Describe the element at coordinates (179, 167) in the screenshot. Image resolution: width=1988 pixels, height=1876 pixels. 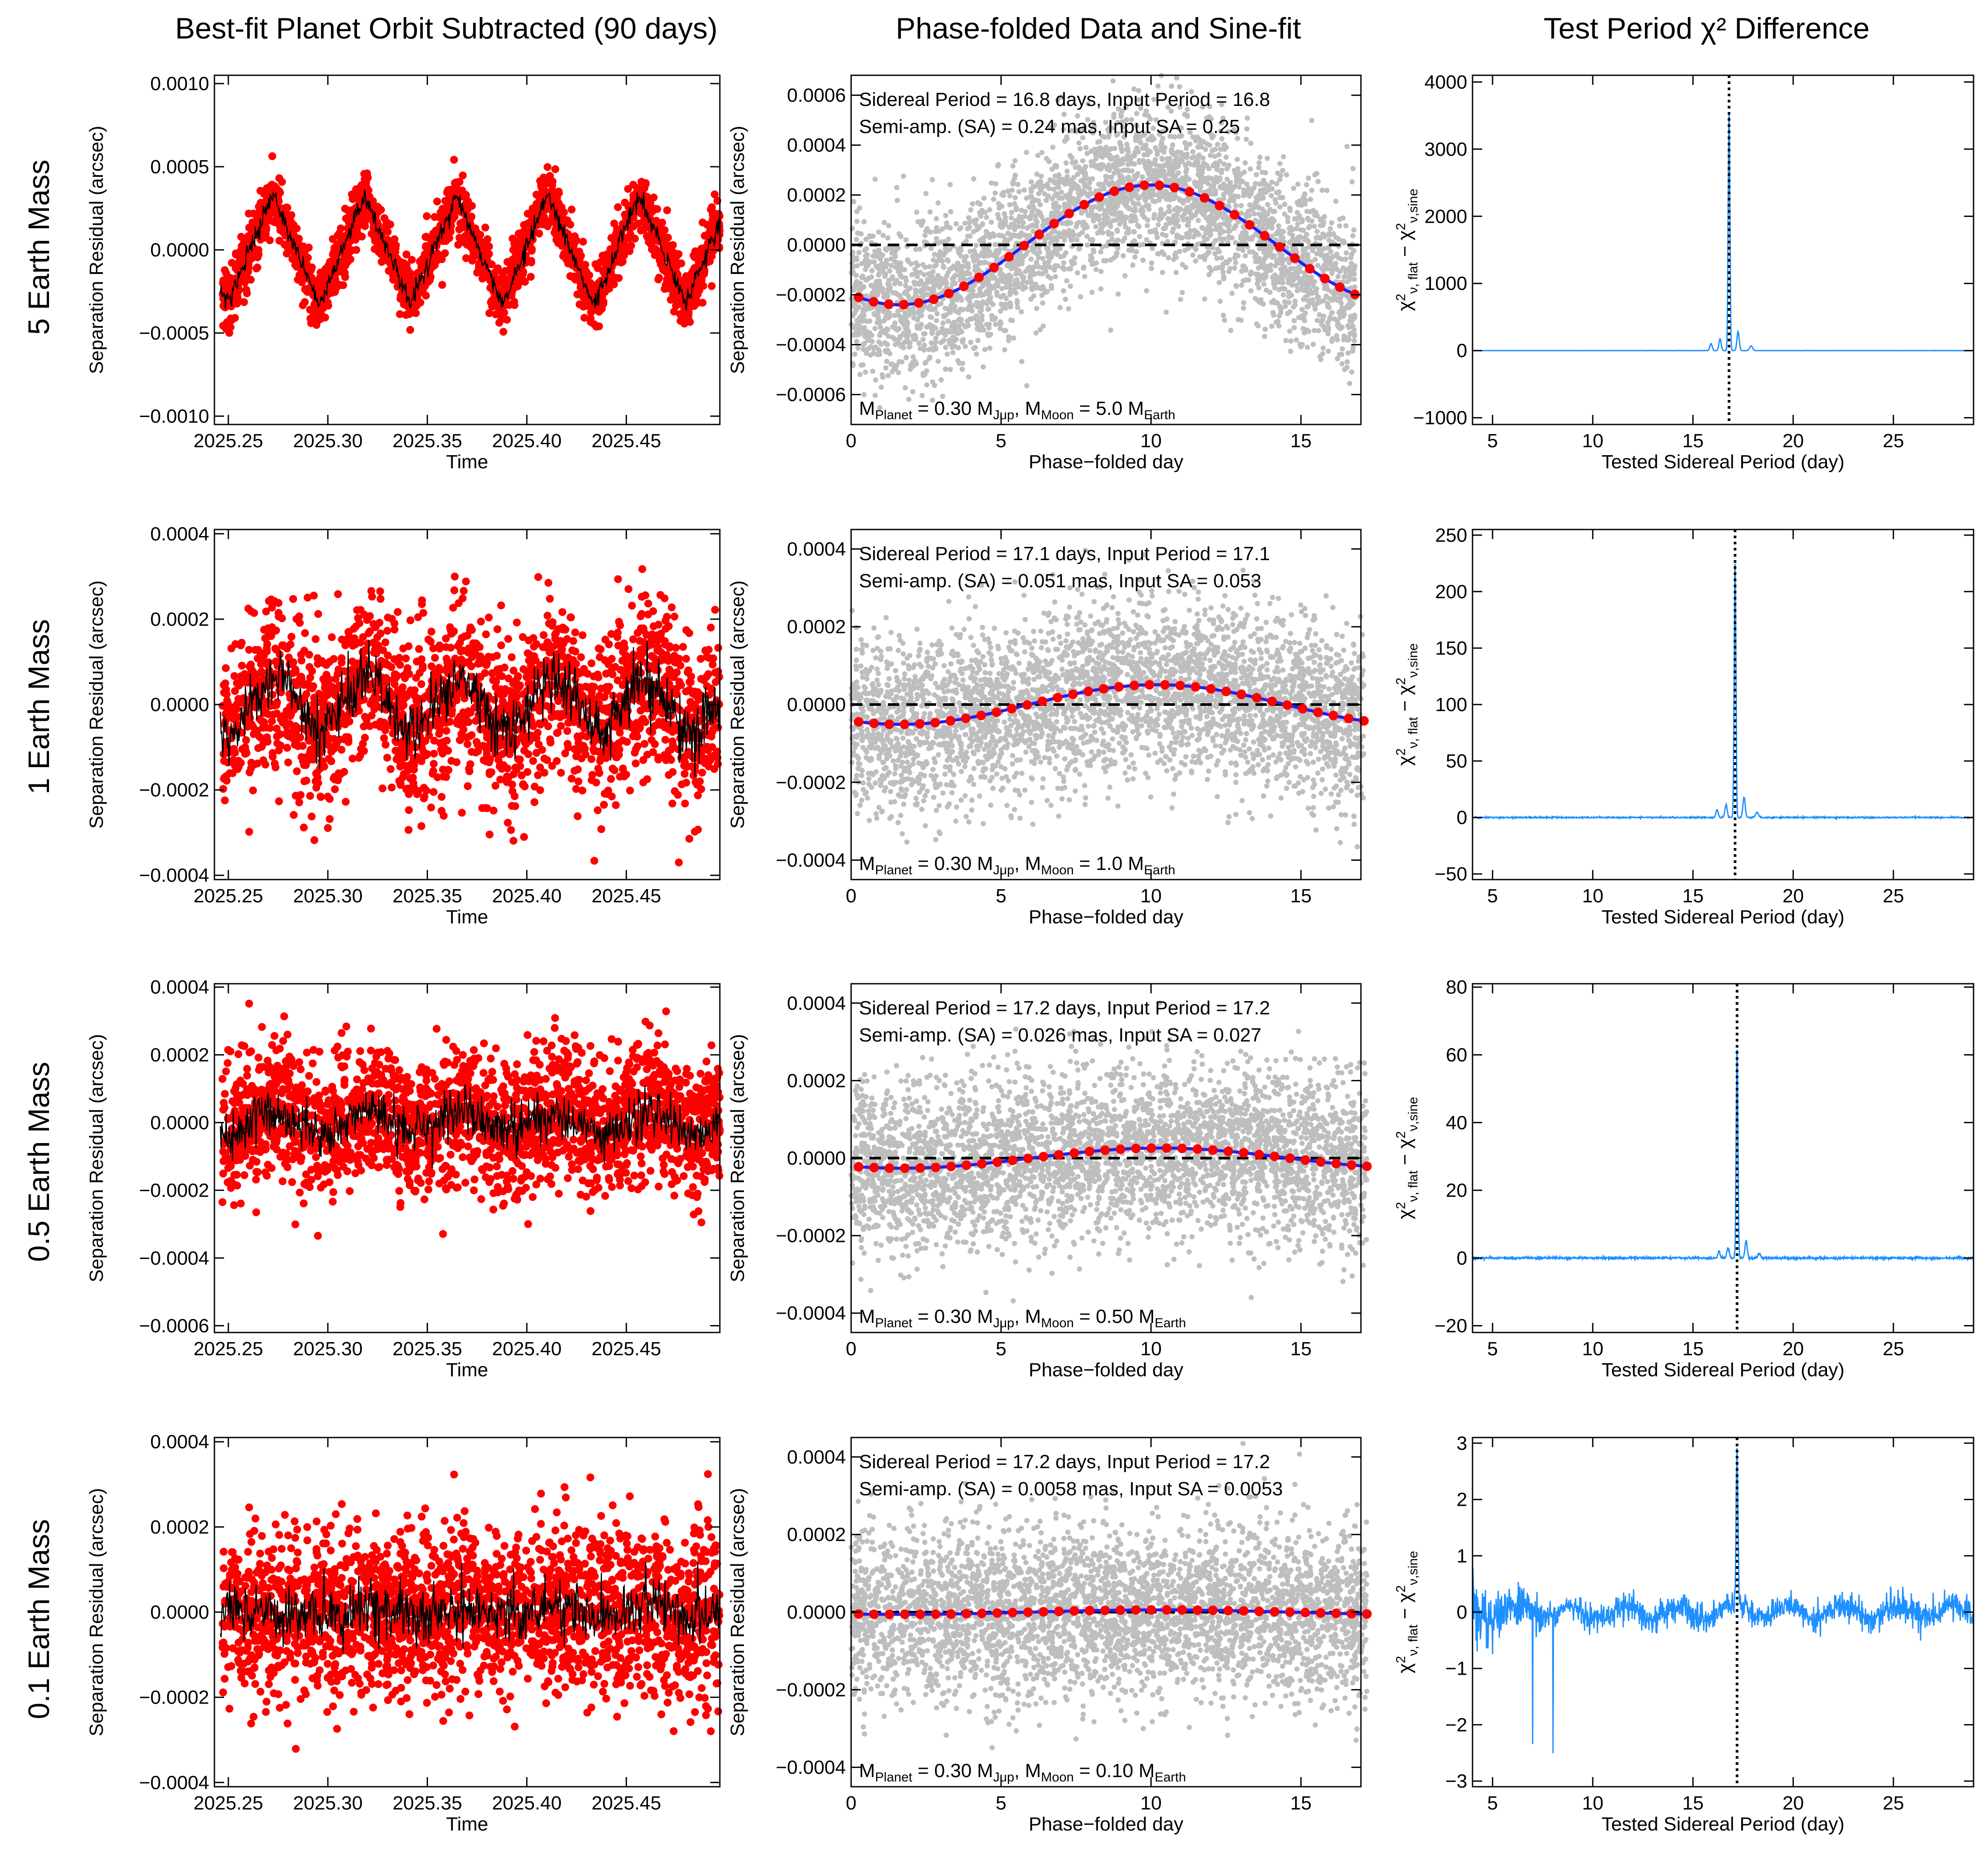
I see `residual-5-ytick-label: 0.0005` at that location.